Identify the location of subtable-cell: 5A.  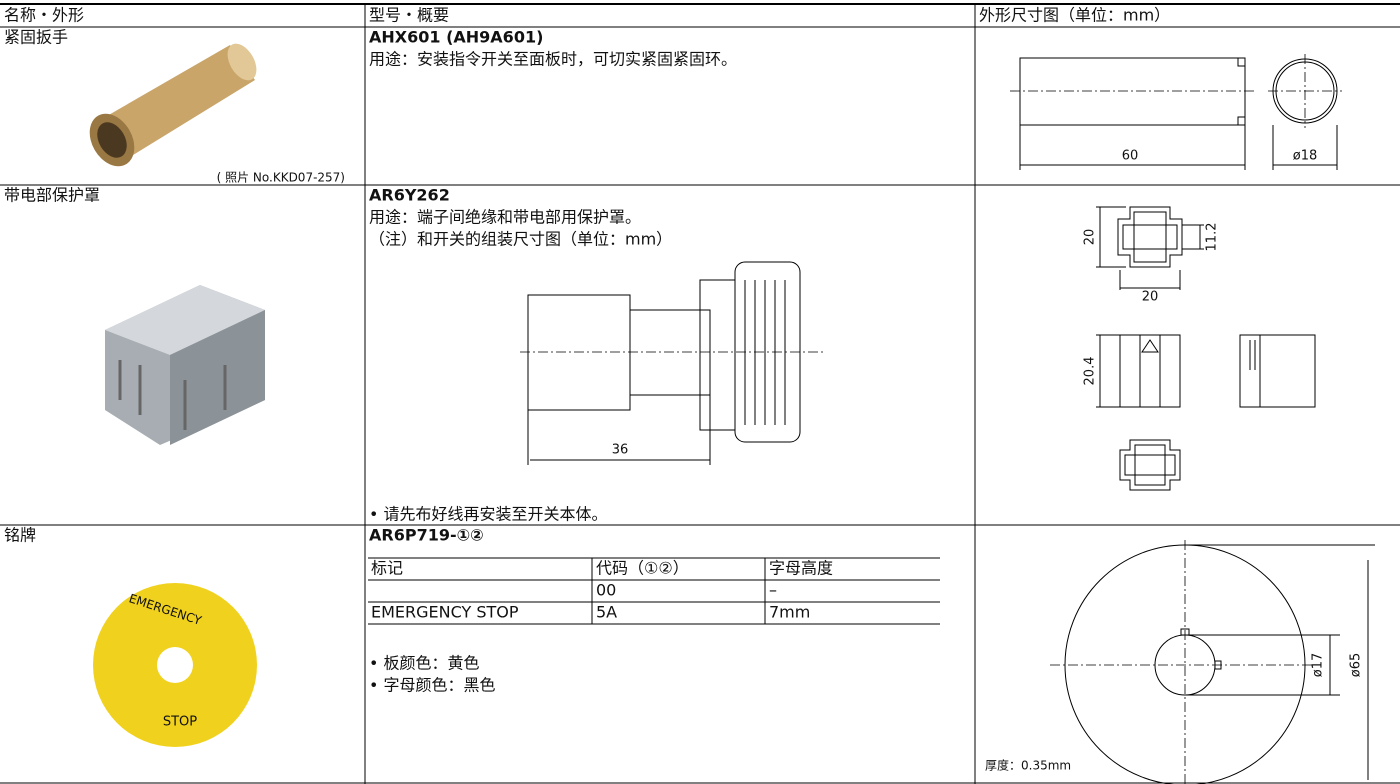
(606, 612).